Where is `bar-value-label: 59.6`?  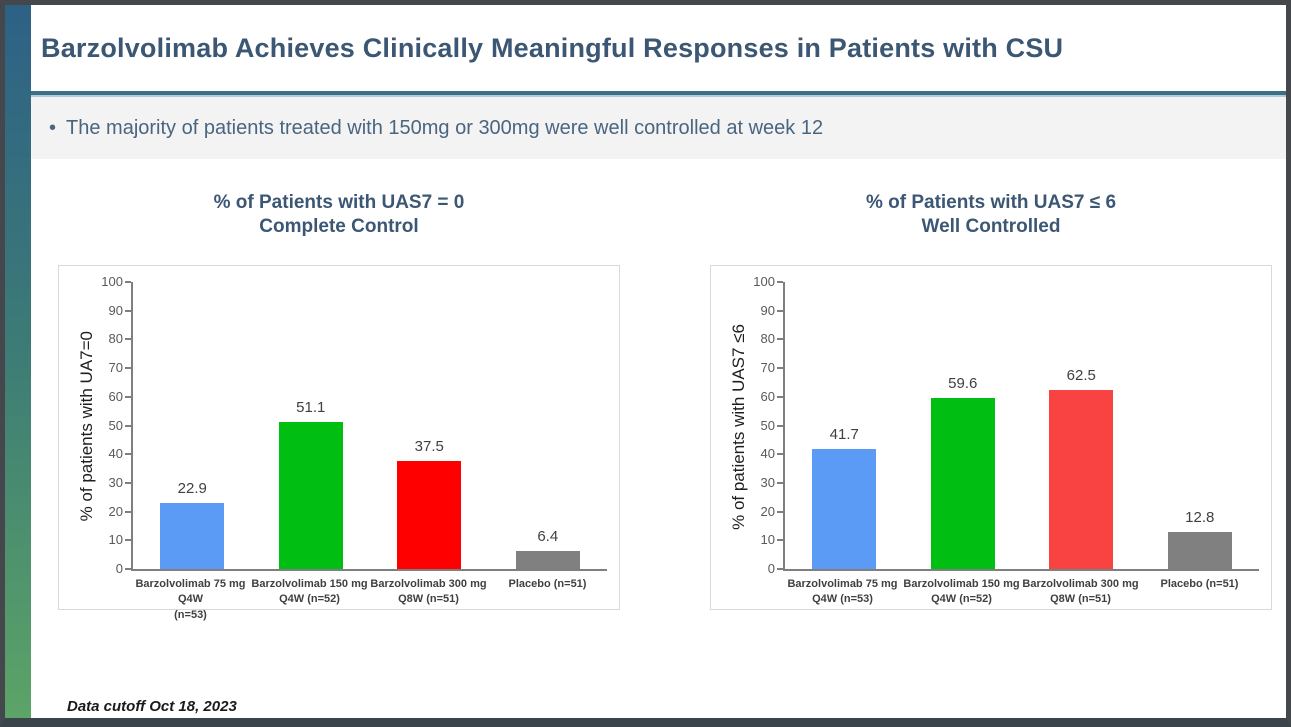 bar-value-label: 59.6 is located at coordinates (963, 383).